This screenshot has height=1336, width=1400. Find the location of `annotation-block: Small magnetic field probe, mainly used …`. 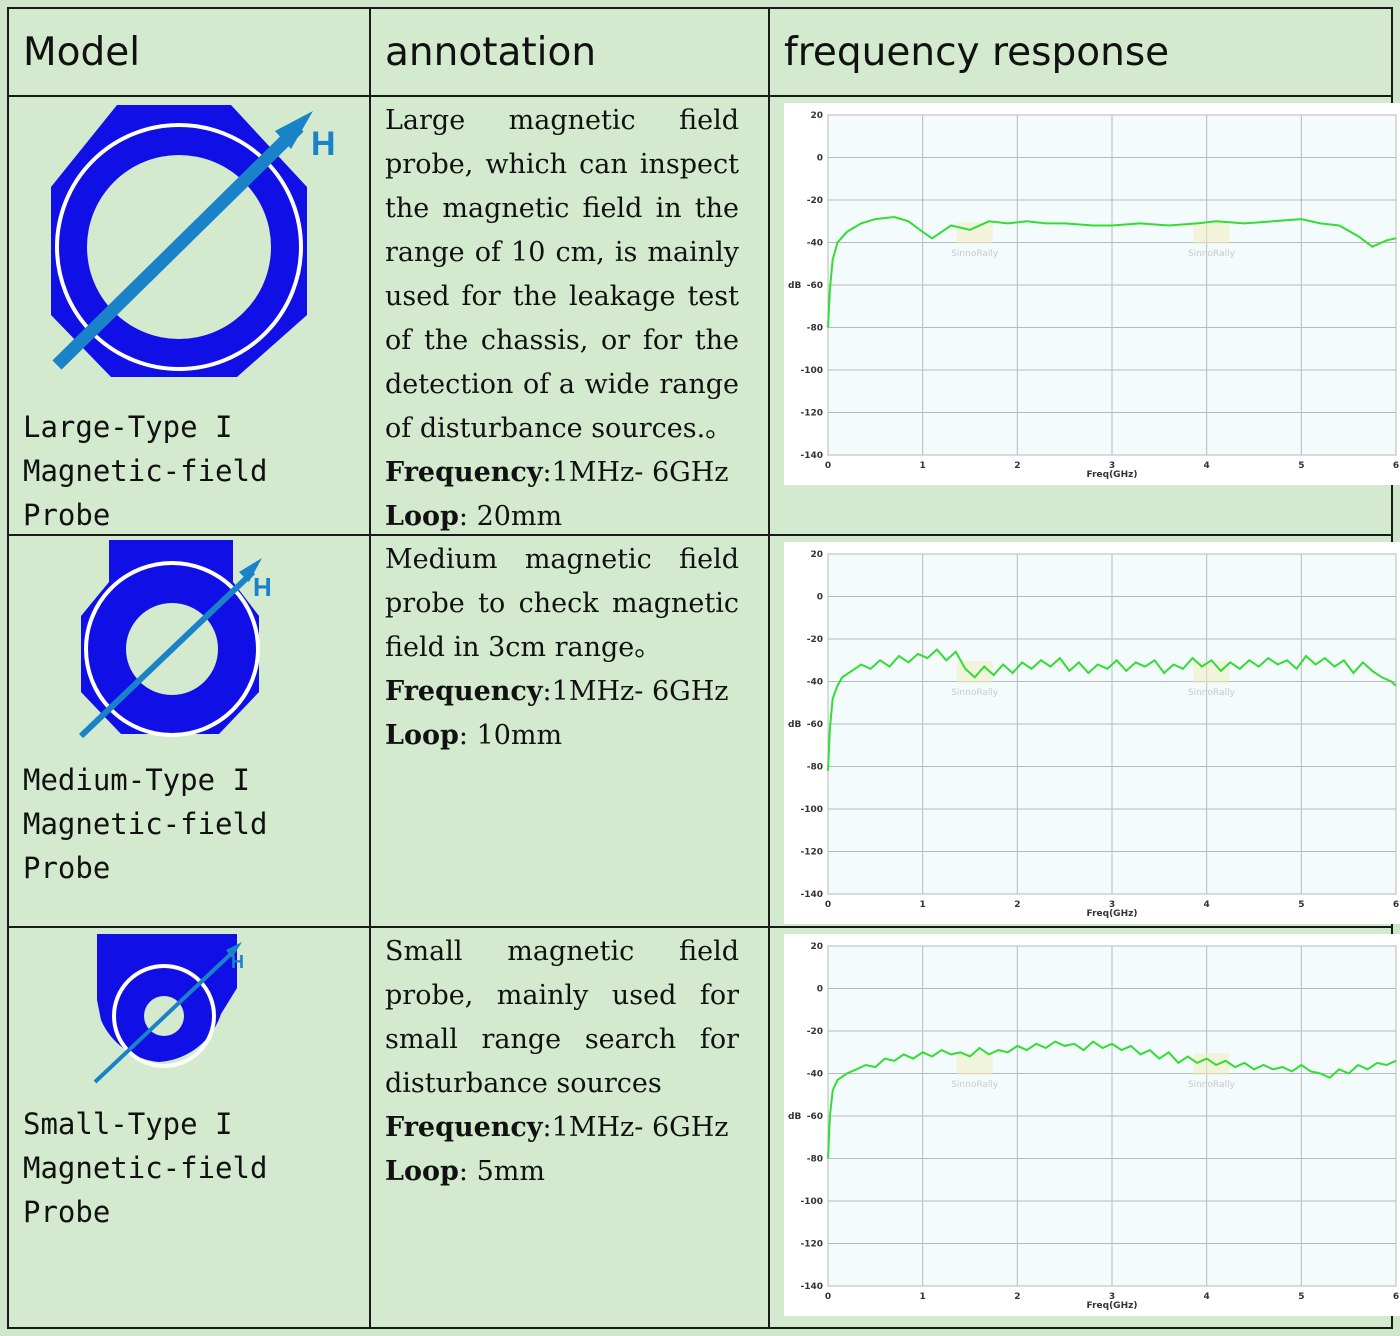

annotation-block: Small magnetic field probe, mainly used … is located at coordinates (562, 1062).